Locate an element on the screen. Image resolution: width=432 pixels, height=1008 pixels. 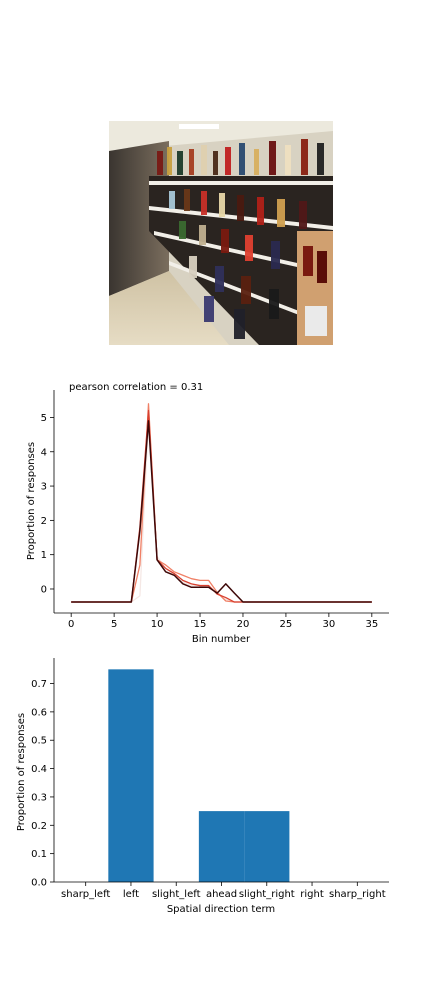
x-tick-label: 5 is located at coordinates (114, 624).